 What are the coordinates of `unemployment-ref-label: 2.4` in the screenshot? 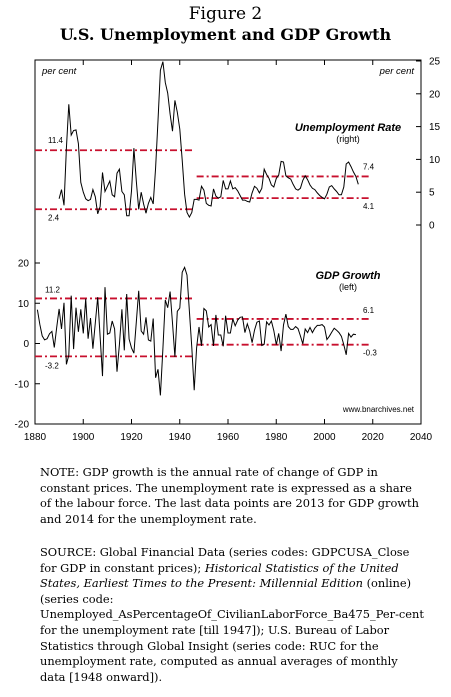 It's located at (54, 217).